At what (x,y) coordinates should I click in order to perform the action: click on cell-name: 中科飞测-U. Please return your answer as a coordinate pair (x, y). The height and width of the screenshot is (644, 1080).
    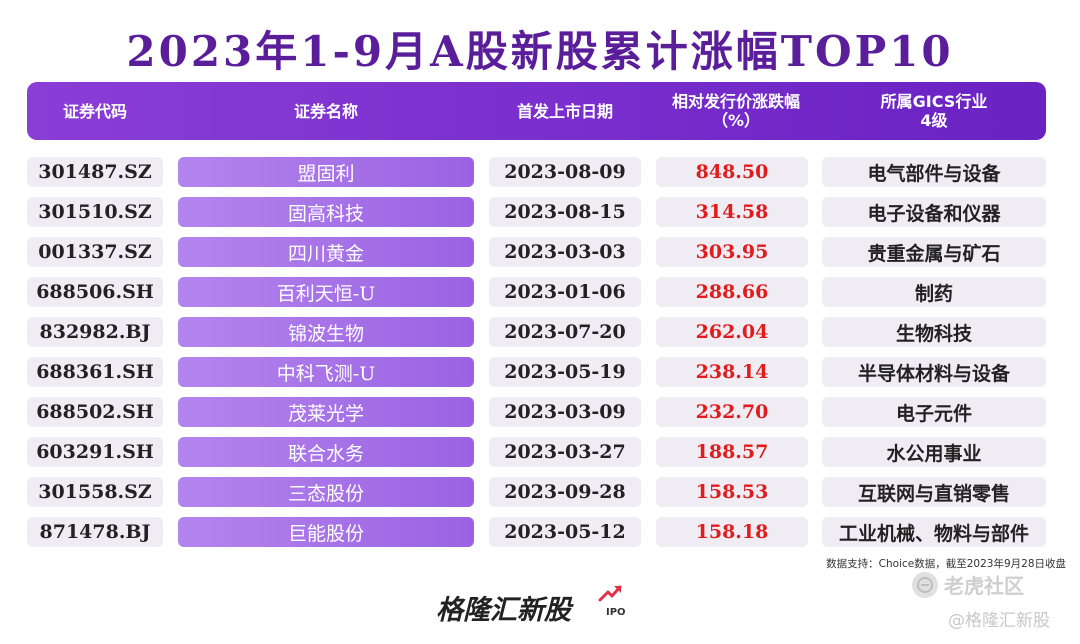
    Looking at the image, I should click on (326, 372).